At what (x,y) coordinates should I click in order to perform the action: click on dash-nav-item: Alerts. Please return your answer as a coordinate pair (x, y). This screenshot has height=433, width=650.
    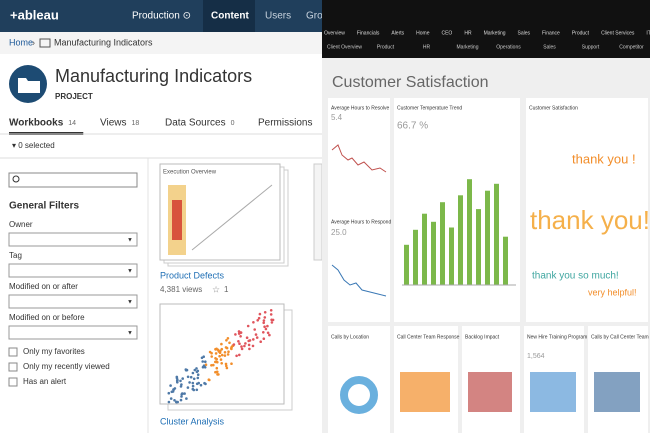
    Looking at the image, I should click on (397, 33).